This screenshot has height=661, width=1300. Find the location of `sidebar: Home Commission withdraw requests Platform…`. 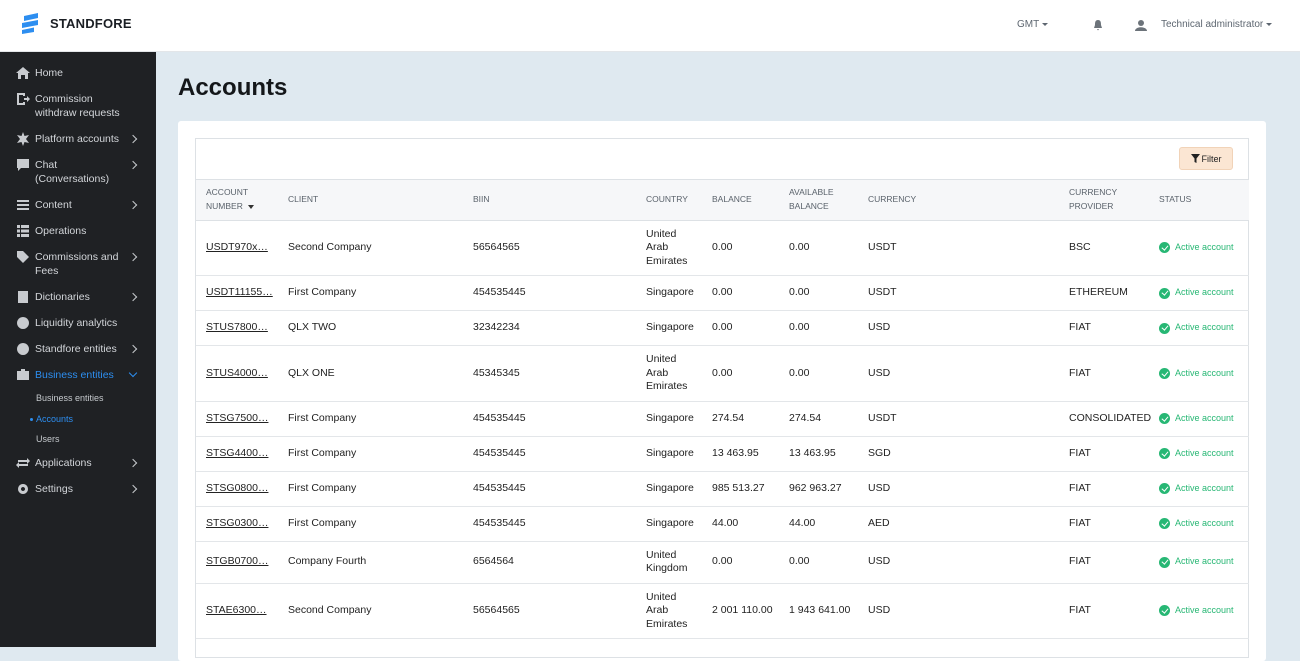

sidebar: Home Commission withdraw requests Platform… is located at coordinates (78, 349).